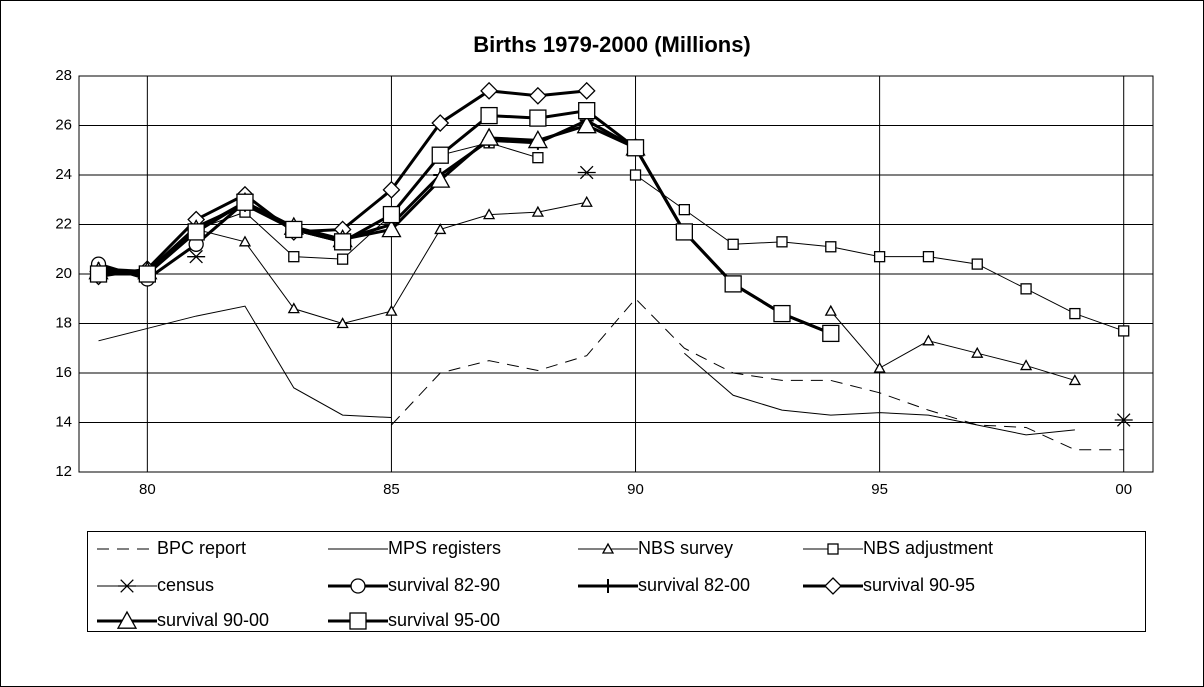 The height and width of the screenshot is (687, 1204). What do you see at coordinates (63, 273) in the screenshot?
I see `y-tick-label: 20` at bounding box center [63, 273].